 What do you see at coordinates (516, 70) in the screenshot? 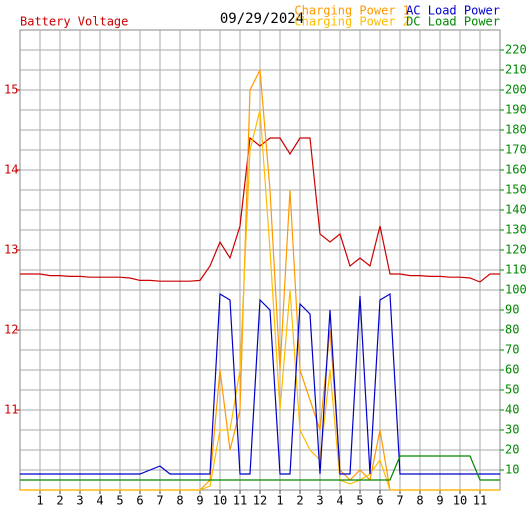
I see `y2-tick-label: 210` at bounding box center [516, 70].